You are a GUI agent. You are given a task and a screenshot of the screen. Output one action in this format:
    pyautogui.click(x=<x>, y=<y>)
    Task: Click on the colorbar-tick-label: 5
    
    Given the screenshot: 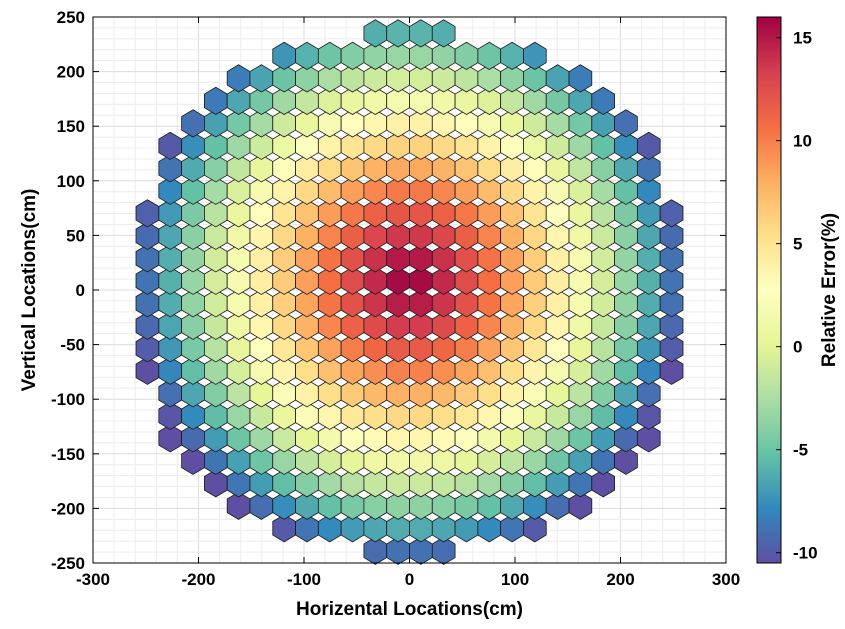 What is the action you would take?
    pyautogui.click(x=797, y=244)
    